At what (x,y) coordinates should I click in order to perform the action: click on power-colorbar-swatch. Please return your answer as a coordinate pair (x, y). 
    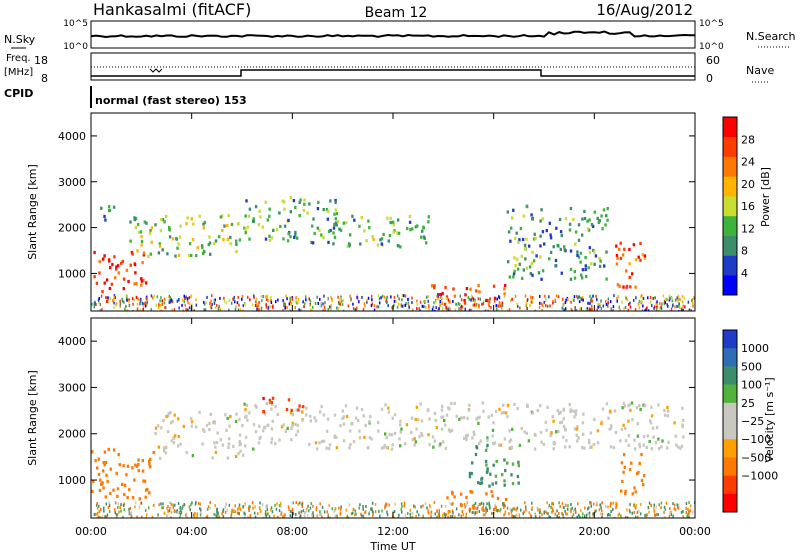
    Looking at the image, I should click on (730, 285).